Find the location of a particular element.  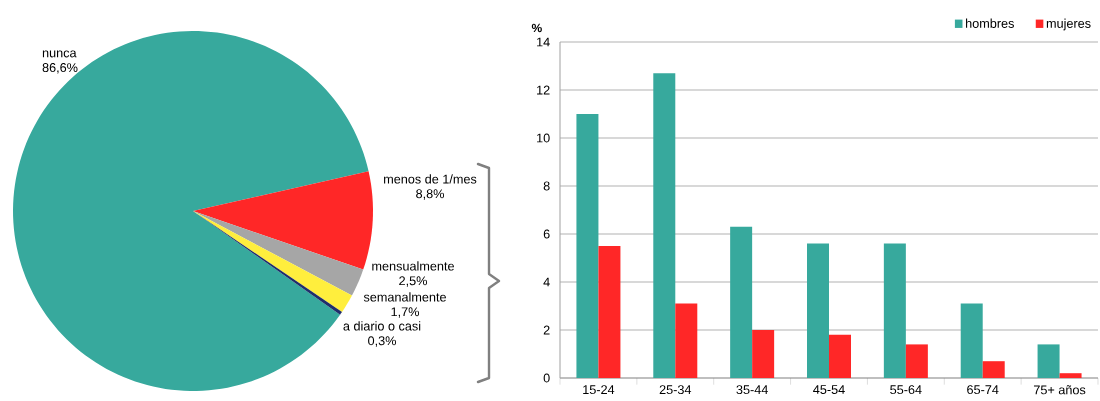

x-tick-label: 15-24 is located at coordinates (599, 390).